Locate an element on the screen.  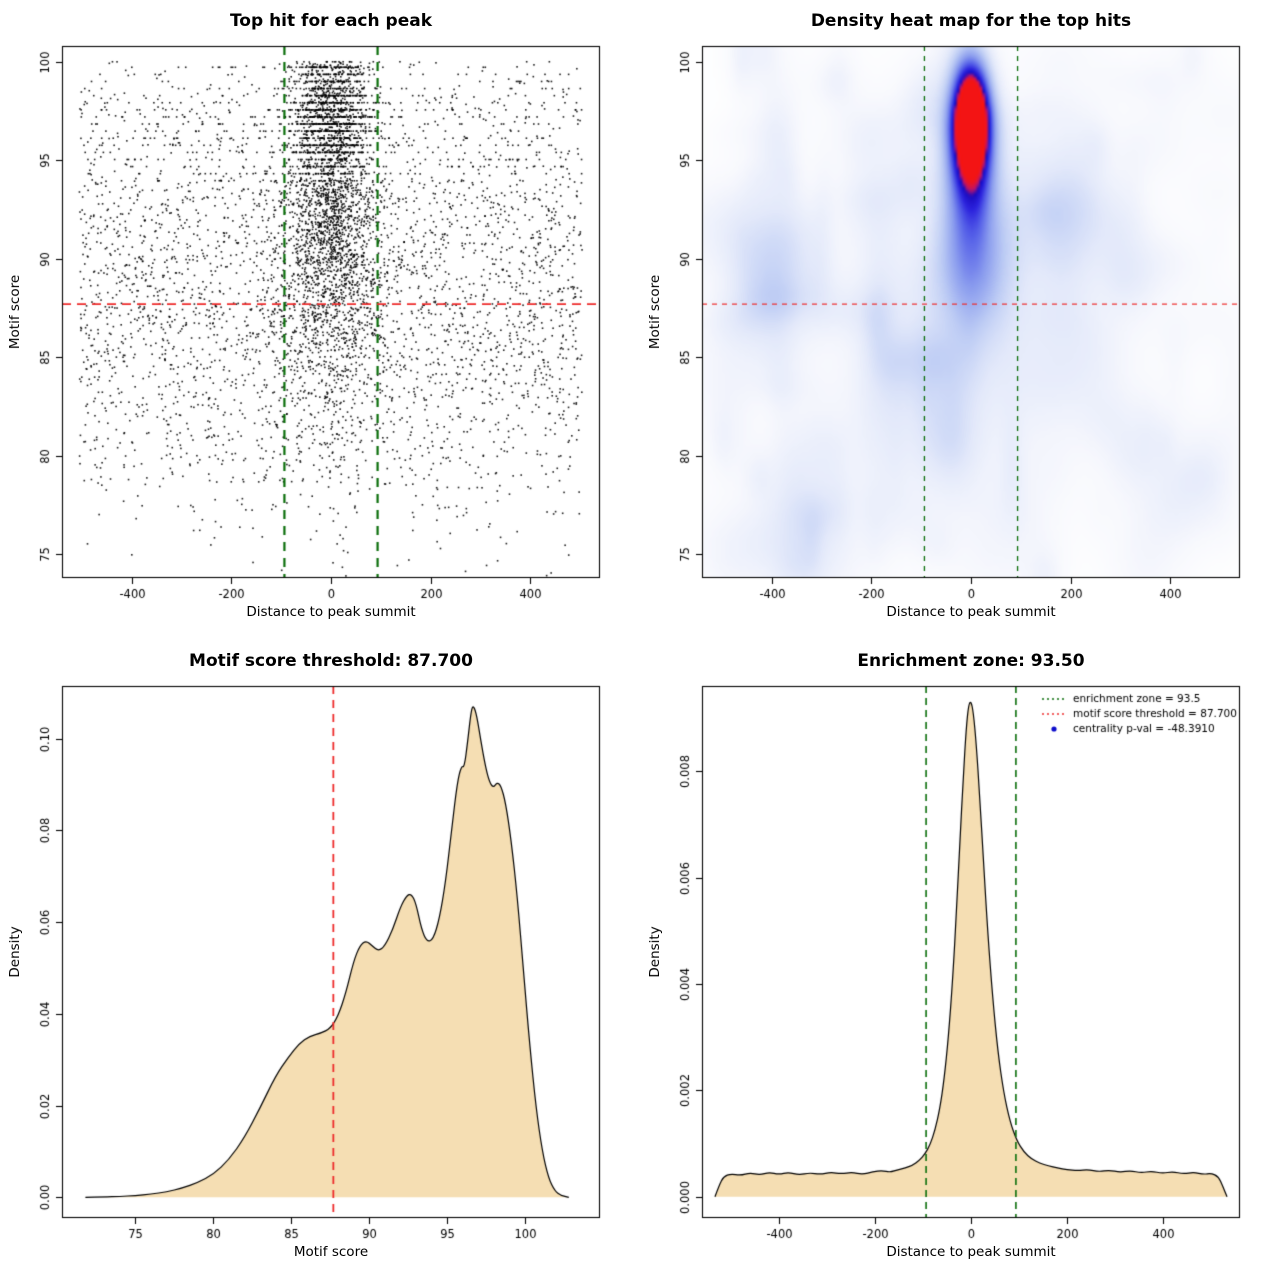
chart-title: Density heat map for the top hits is located at coordinates (971, 21).